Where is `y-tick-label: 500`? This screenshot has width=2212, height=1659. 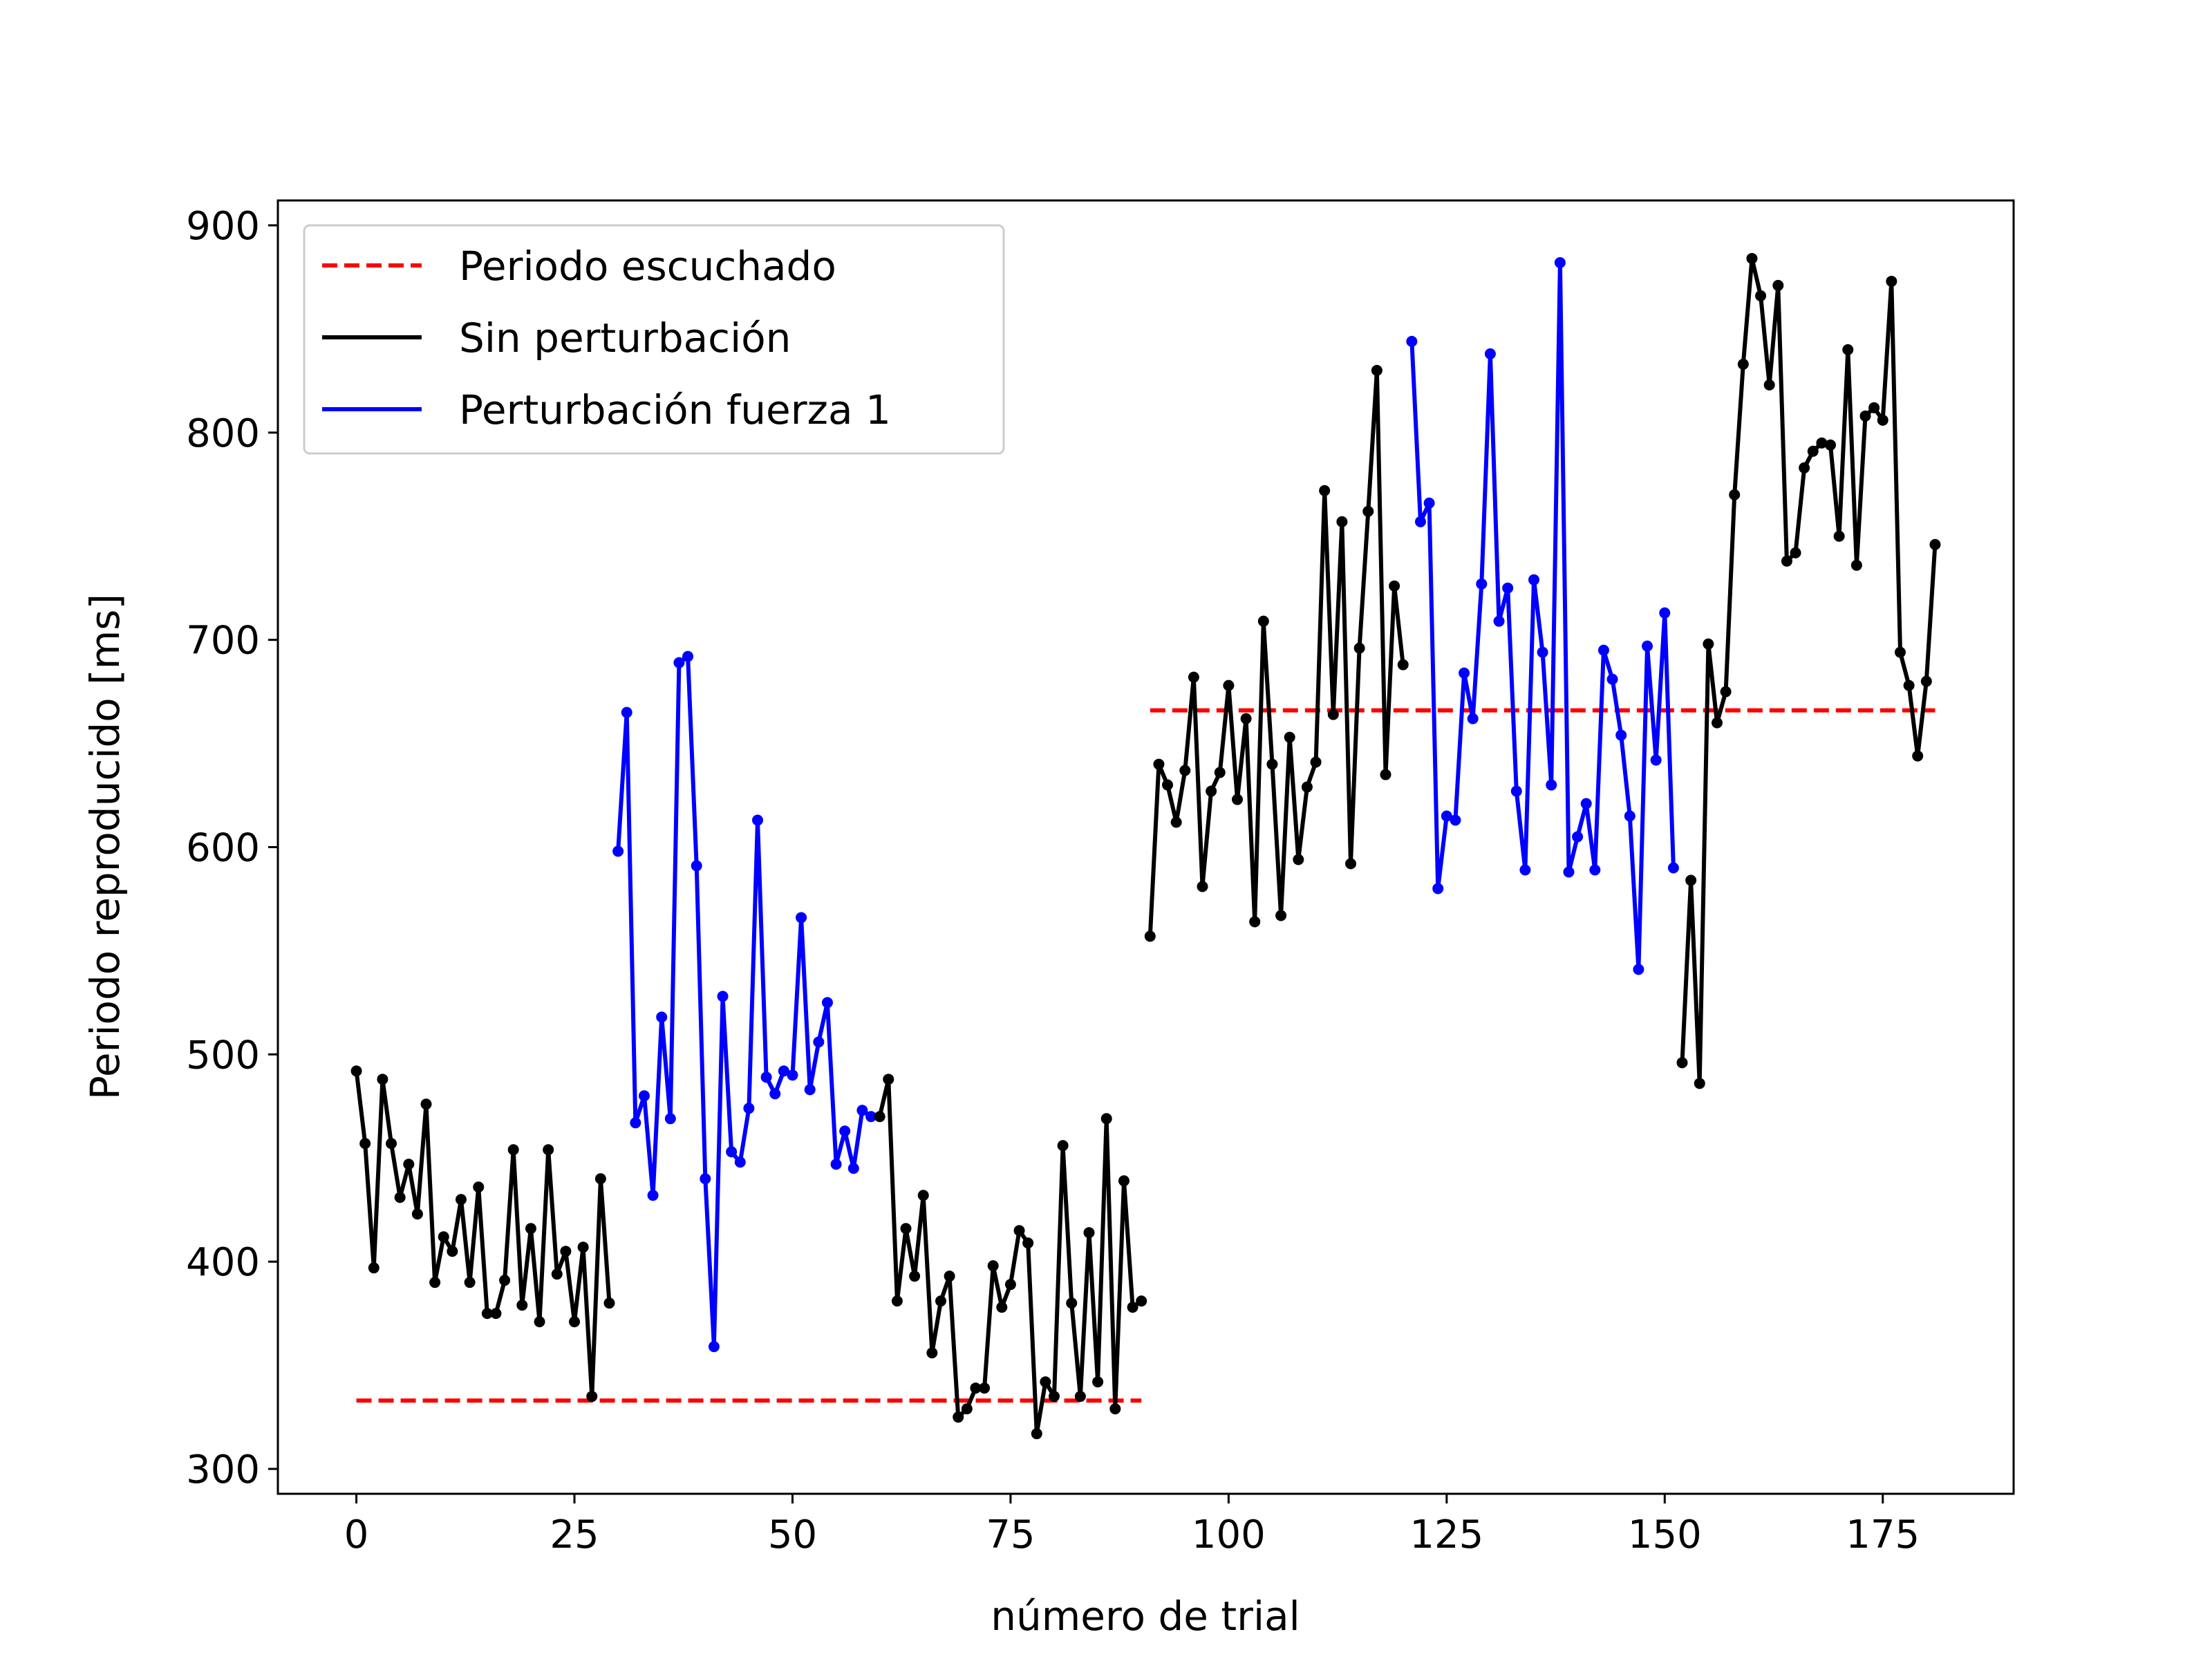 y-tick-label: 500 is located at coordinates (223, 1056).